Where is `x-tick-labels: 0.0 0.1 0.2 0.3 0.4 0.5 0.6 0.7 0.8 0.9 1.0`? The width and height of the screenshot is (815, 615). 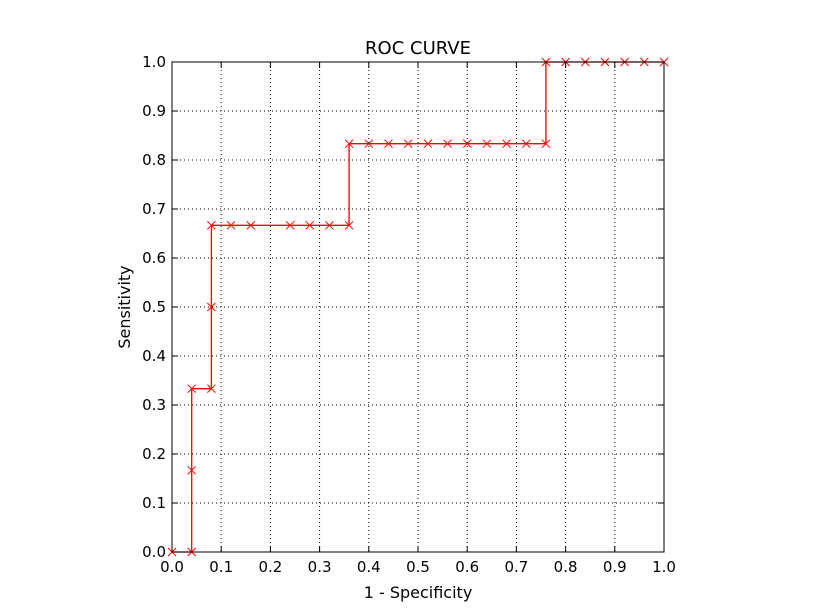 x-tick-labels: 0.0 0.1 0.2 0.3 0.4 0.5 0.6 0.7 0.8 0.9 1.0 is located at coordinates (418, 567).